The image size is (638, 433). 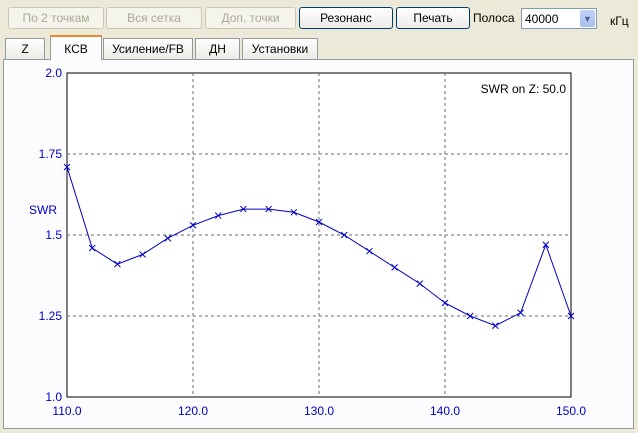 I want to click on x-tick-label: 120.0, so click(x=193, y=411).